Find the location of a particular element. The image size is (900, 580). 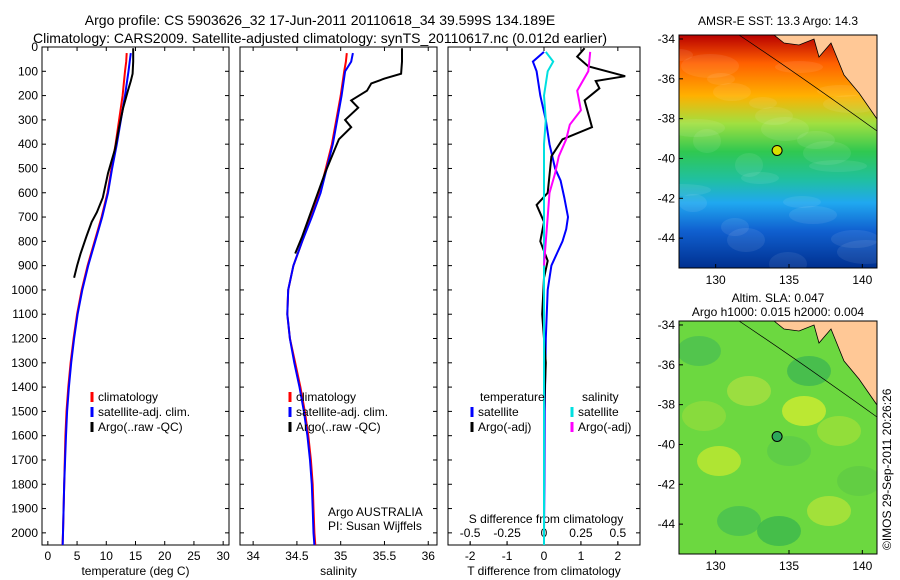

sla-map: 130 135 140 -44 -42 -40 -38 -36 -34 is located at coordinates (768, 445).